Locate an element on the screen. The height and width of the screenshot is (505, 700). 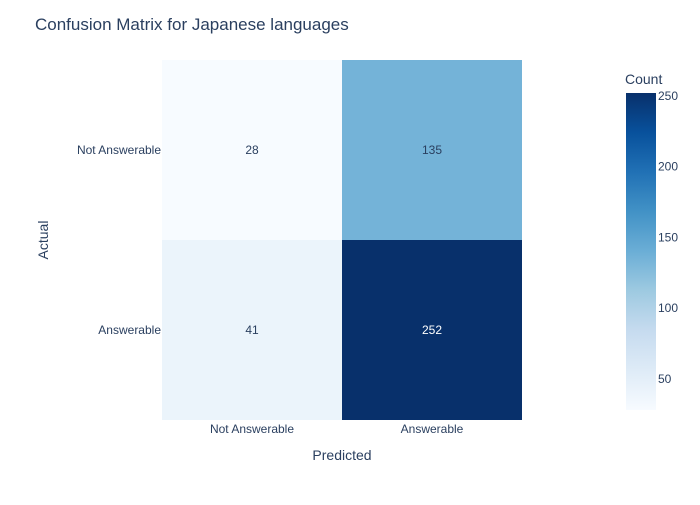
cell-value-label: 252 is located at coordinates (432, 330).